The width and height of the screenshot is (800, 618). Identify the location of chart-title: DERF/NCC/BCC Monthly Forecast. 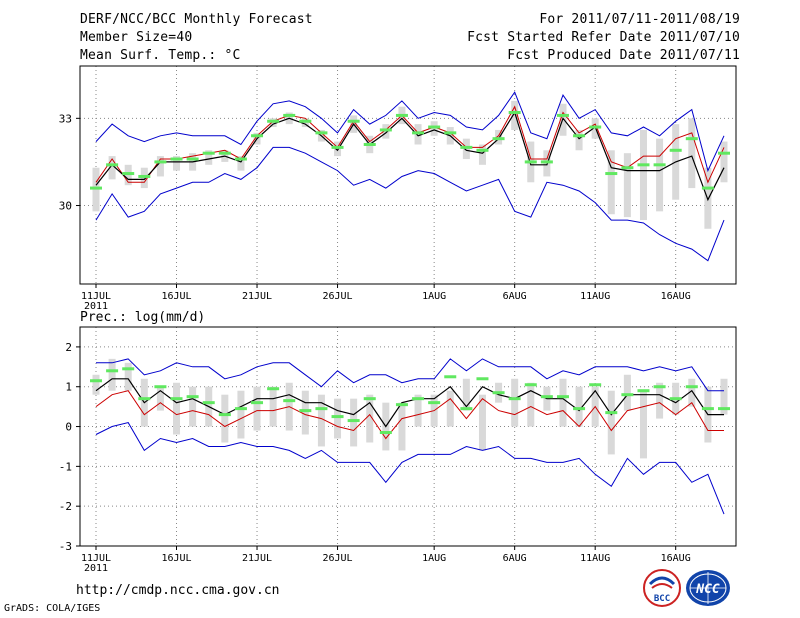
(196, 19).